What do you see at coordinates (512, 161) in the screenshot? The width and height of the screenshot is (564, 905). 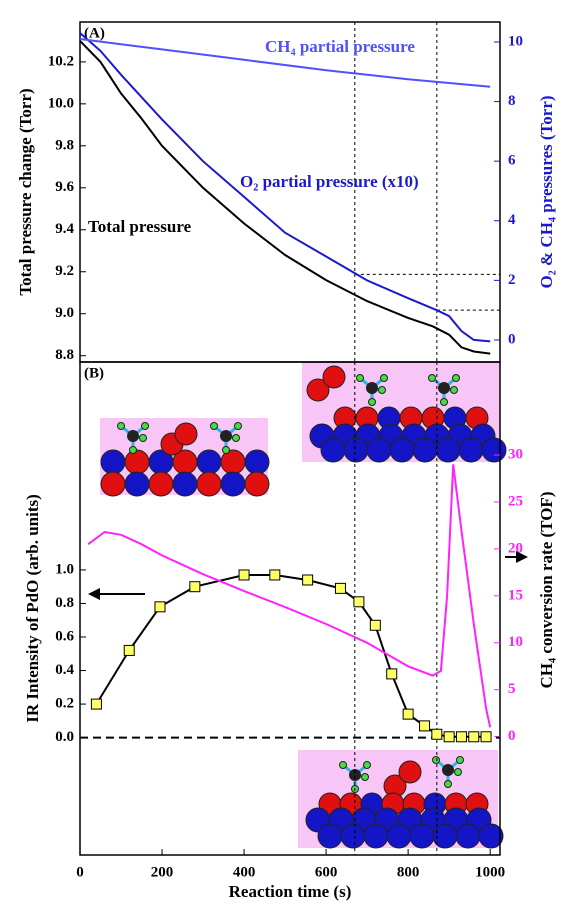 I see `y2-tick-label: 6` at bounding box center [512, 161].